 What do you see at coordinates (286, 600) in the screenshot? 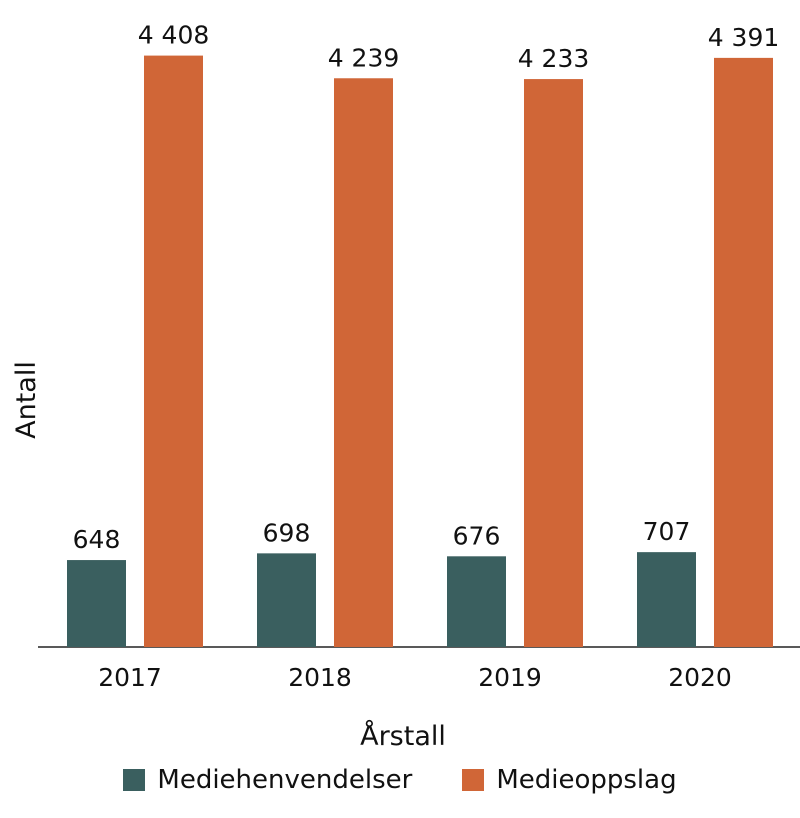
I see `bar-mediehenvendelser-2018` at bounding box center [286, 600].